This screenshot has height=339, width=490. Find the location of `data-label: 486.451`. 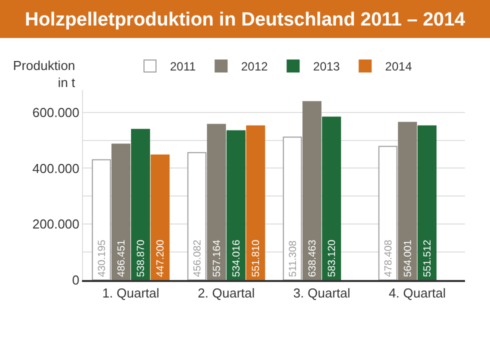

data-label: 486.451 is located at coordinates (122, 258).